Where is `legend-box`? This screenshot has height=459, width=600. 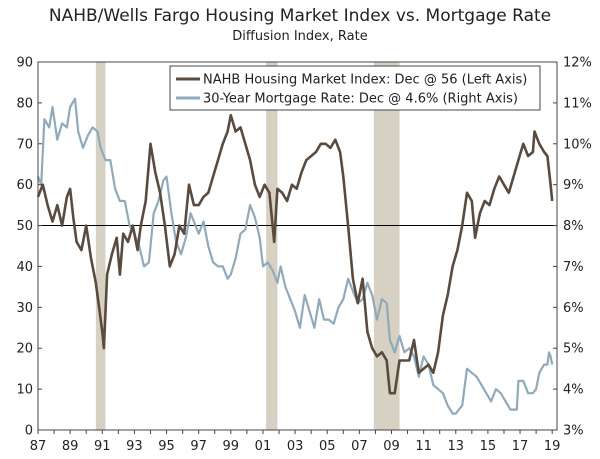 legend-box is located at coordinates (355, 88).